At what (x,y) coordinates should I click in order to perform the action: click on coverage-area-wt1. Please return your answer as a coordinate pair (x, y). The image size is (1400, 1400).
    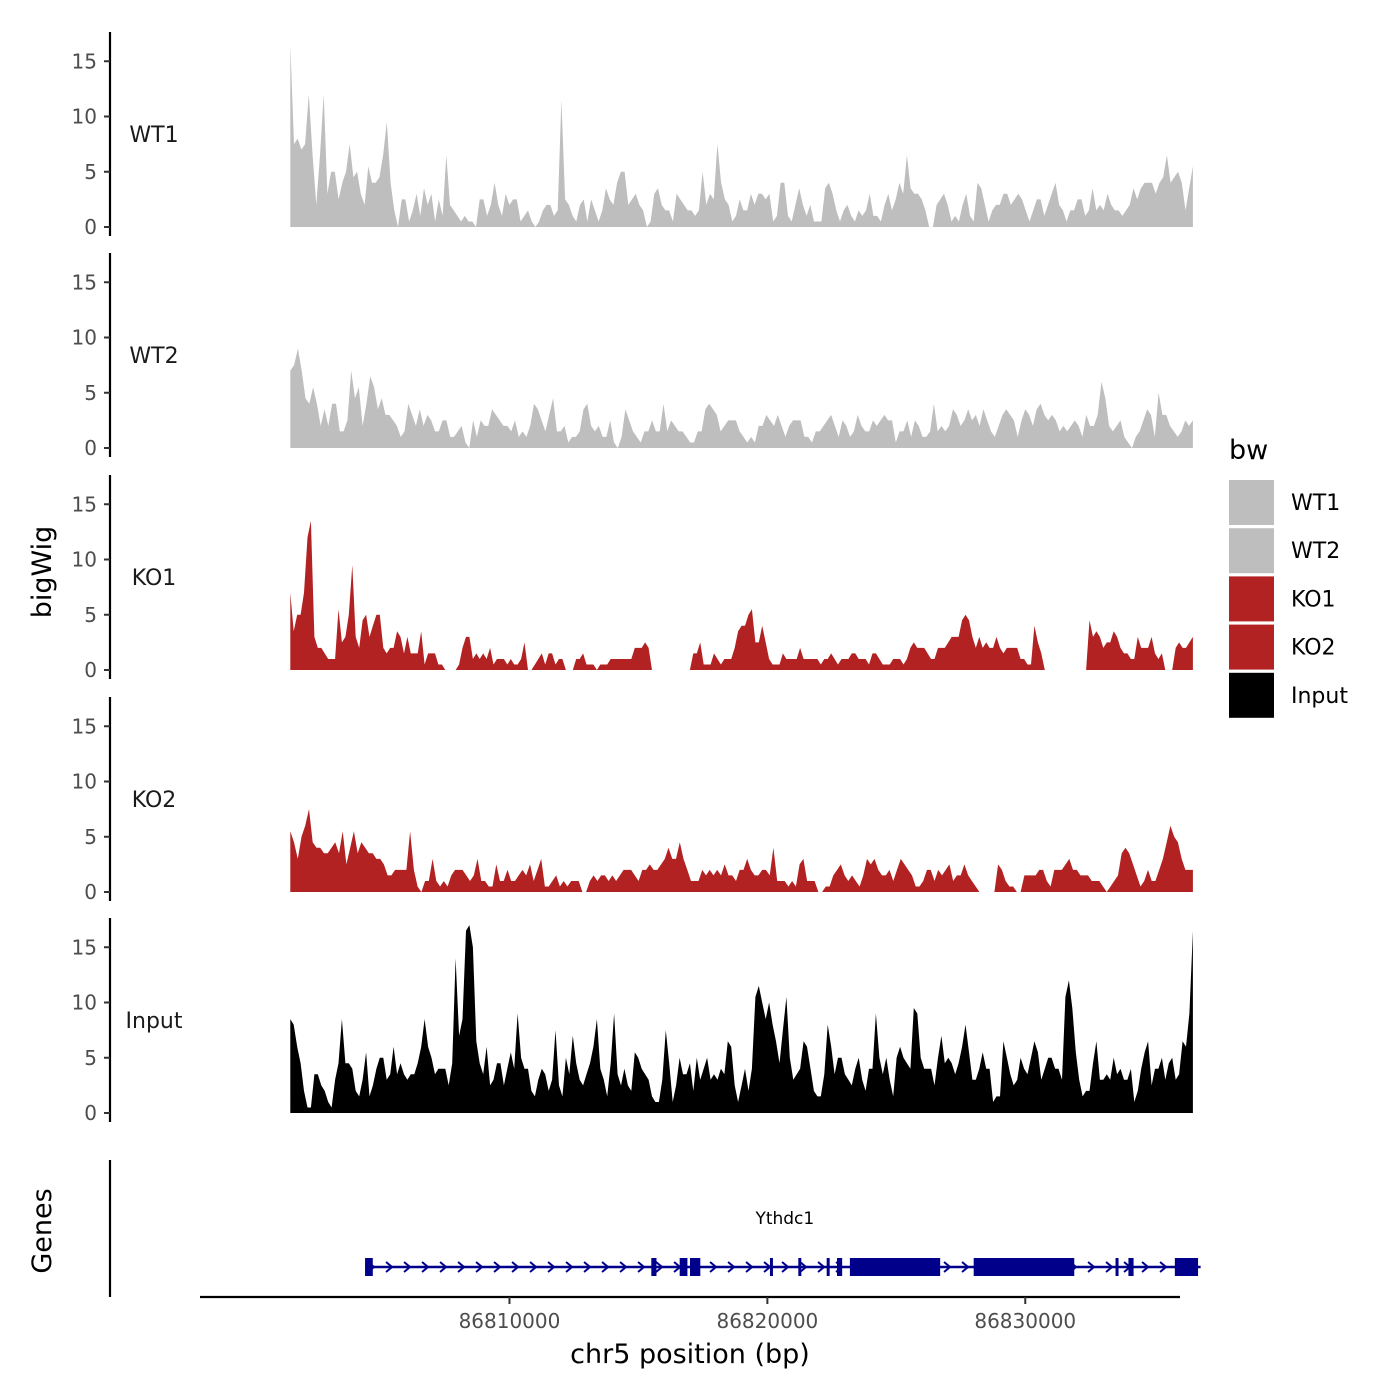
    Looking at the image, I should click on (741, 136).